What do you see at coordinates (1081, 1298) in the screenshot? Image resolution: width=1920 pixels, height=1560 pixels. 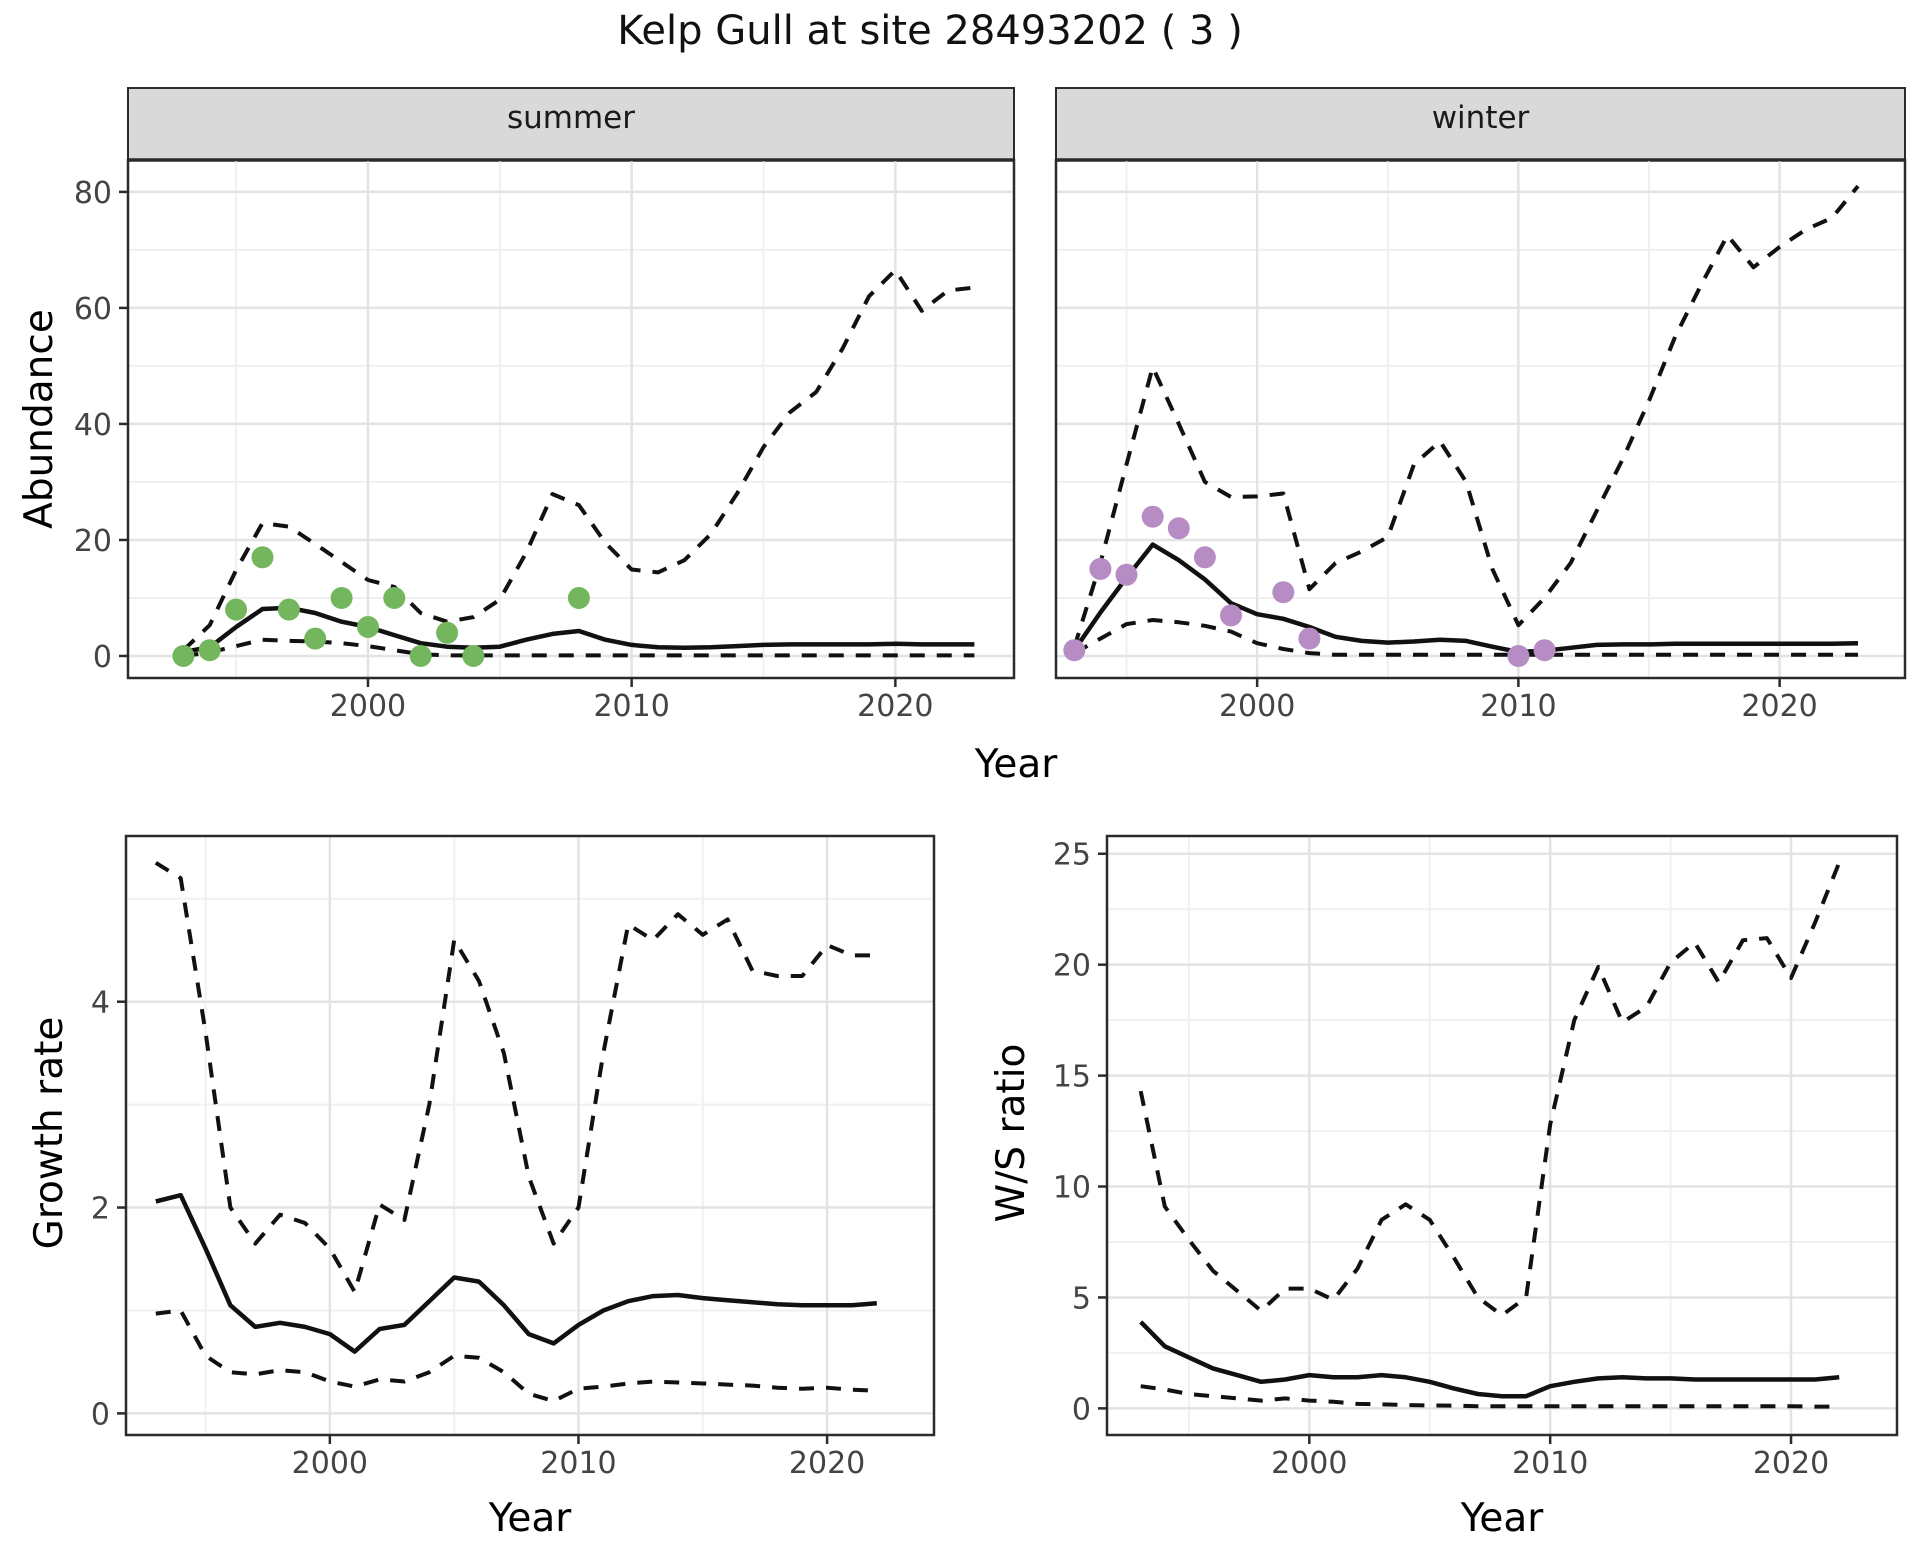 I see `y-tick-label: 5` at bounding box center [1081, 1298].